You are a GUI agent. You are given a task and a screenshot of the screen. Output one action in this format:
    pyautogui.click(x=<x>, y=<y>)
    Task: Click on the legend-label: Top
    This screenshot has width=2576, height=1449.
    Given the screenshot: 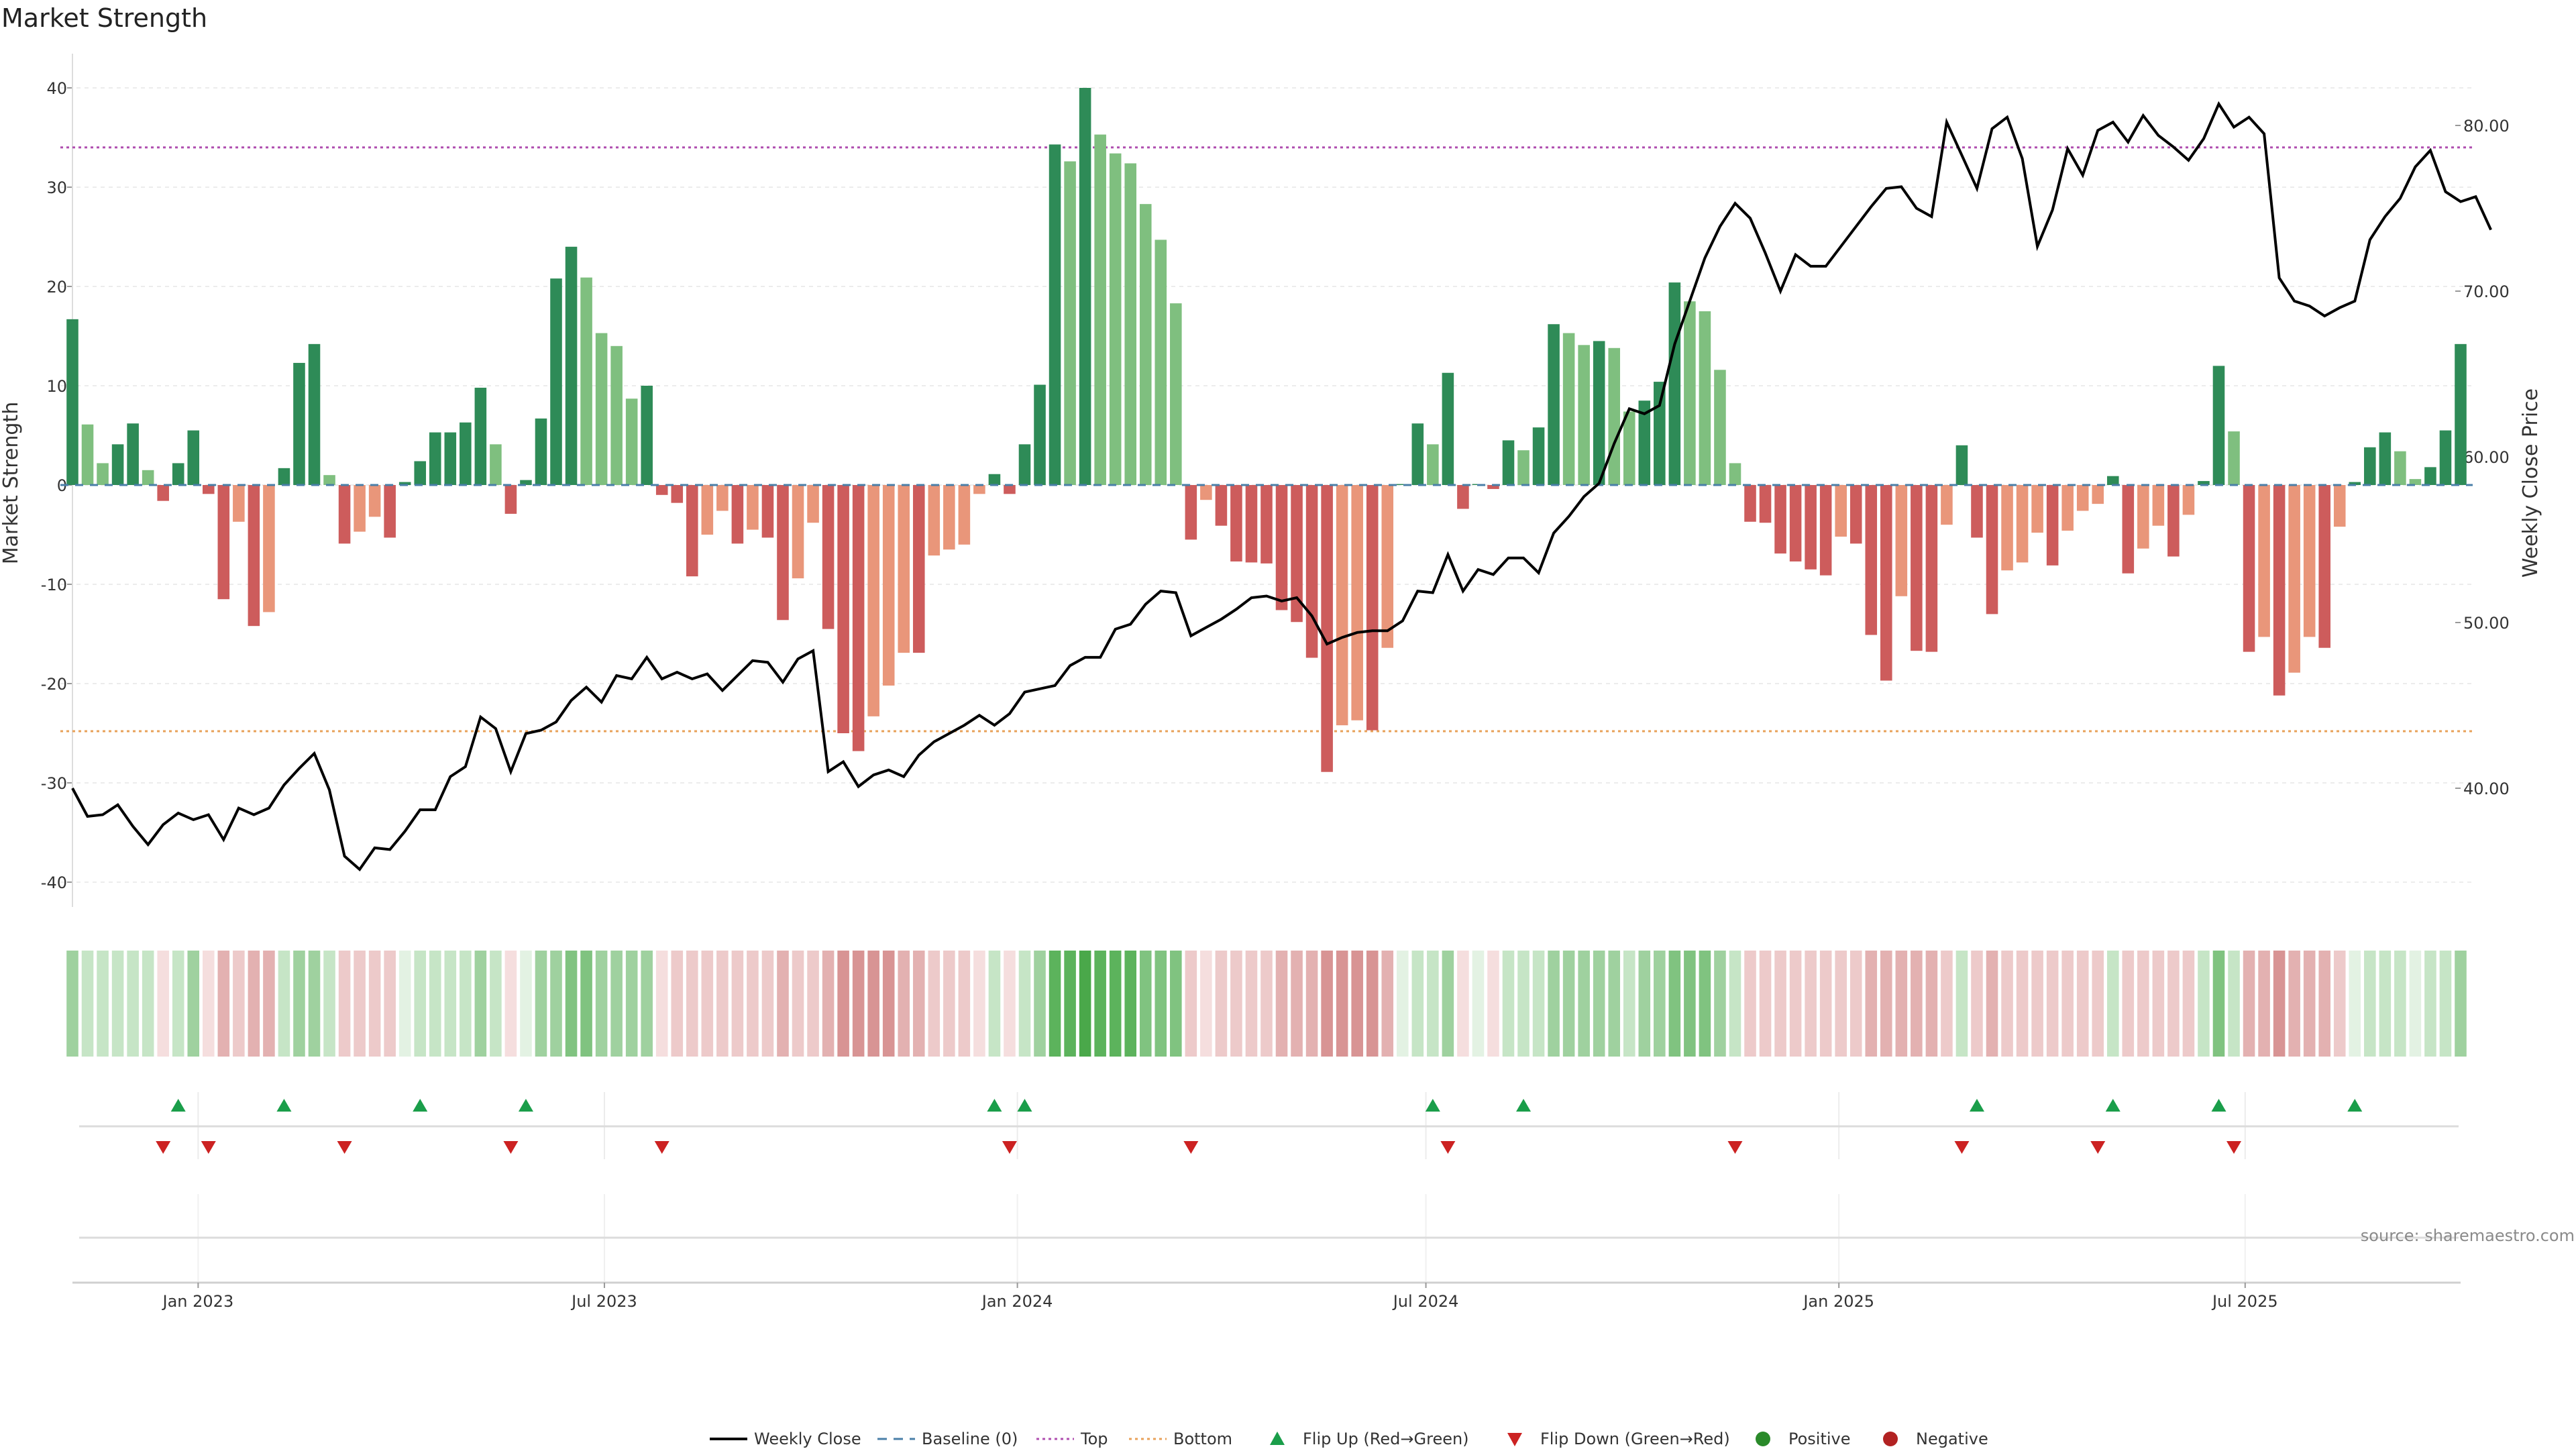 What is the action you would take?
    pyautogui.click(x=1094, y=1439)
    